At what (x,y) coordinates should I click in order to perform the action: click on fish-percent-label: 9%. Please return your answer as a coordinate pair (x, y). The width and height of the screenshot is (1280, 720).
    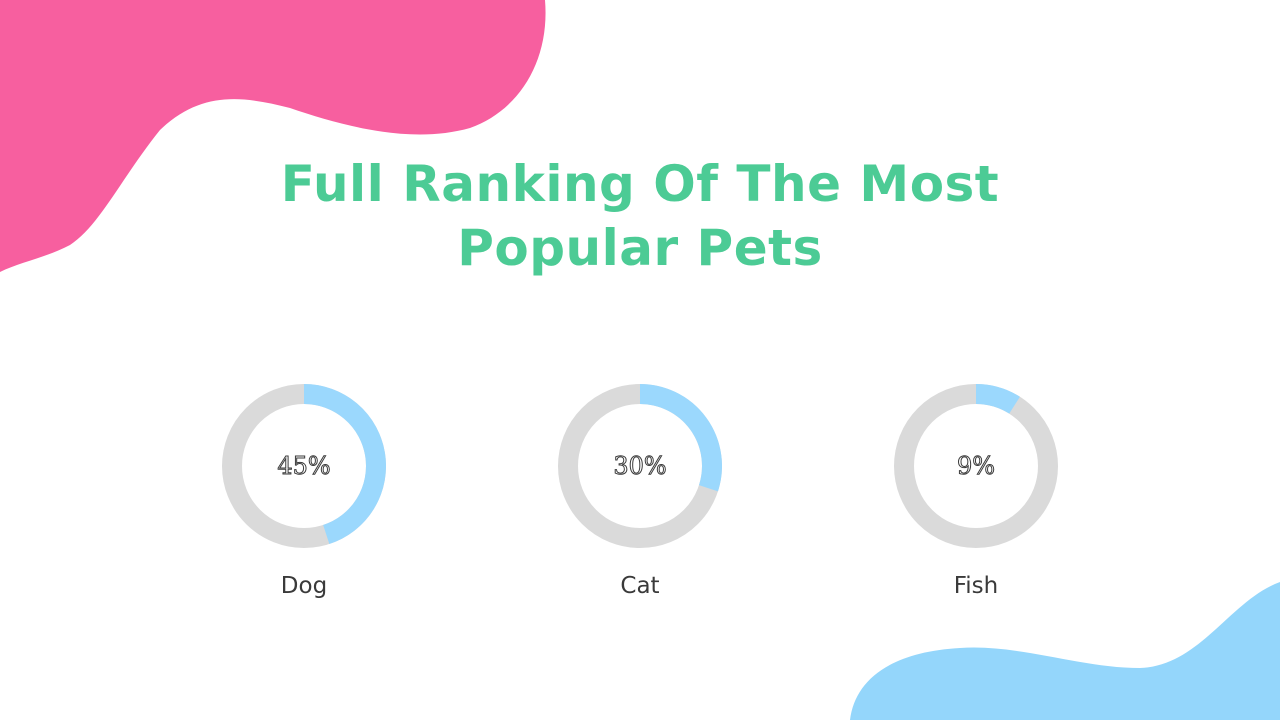
    Looking at the image, I should click on (976, 466).